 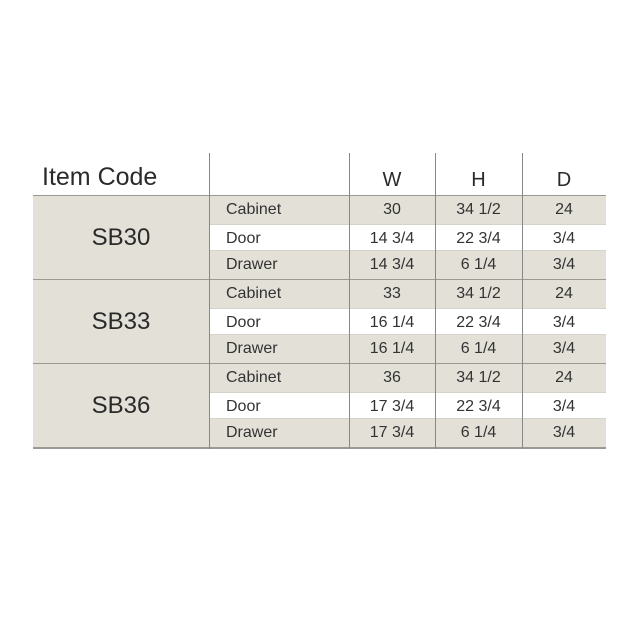 I want to click on cell-w: 33, so click(x=392, y=293).